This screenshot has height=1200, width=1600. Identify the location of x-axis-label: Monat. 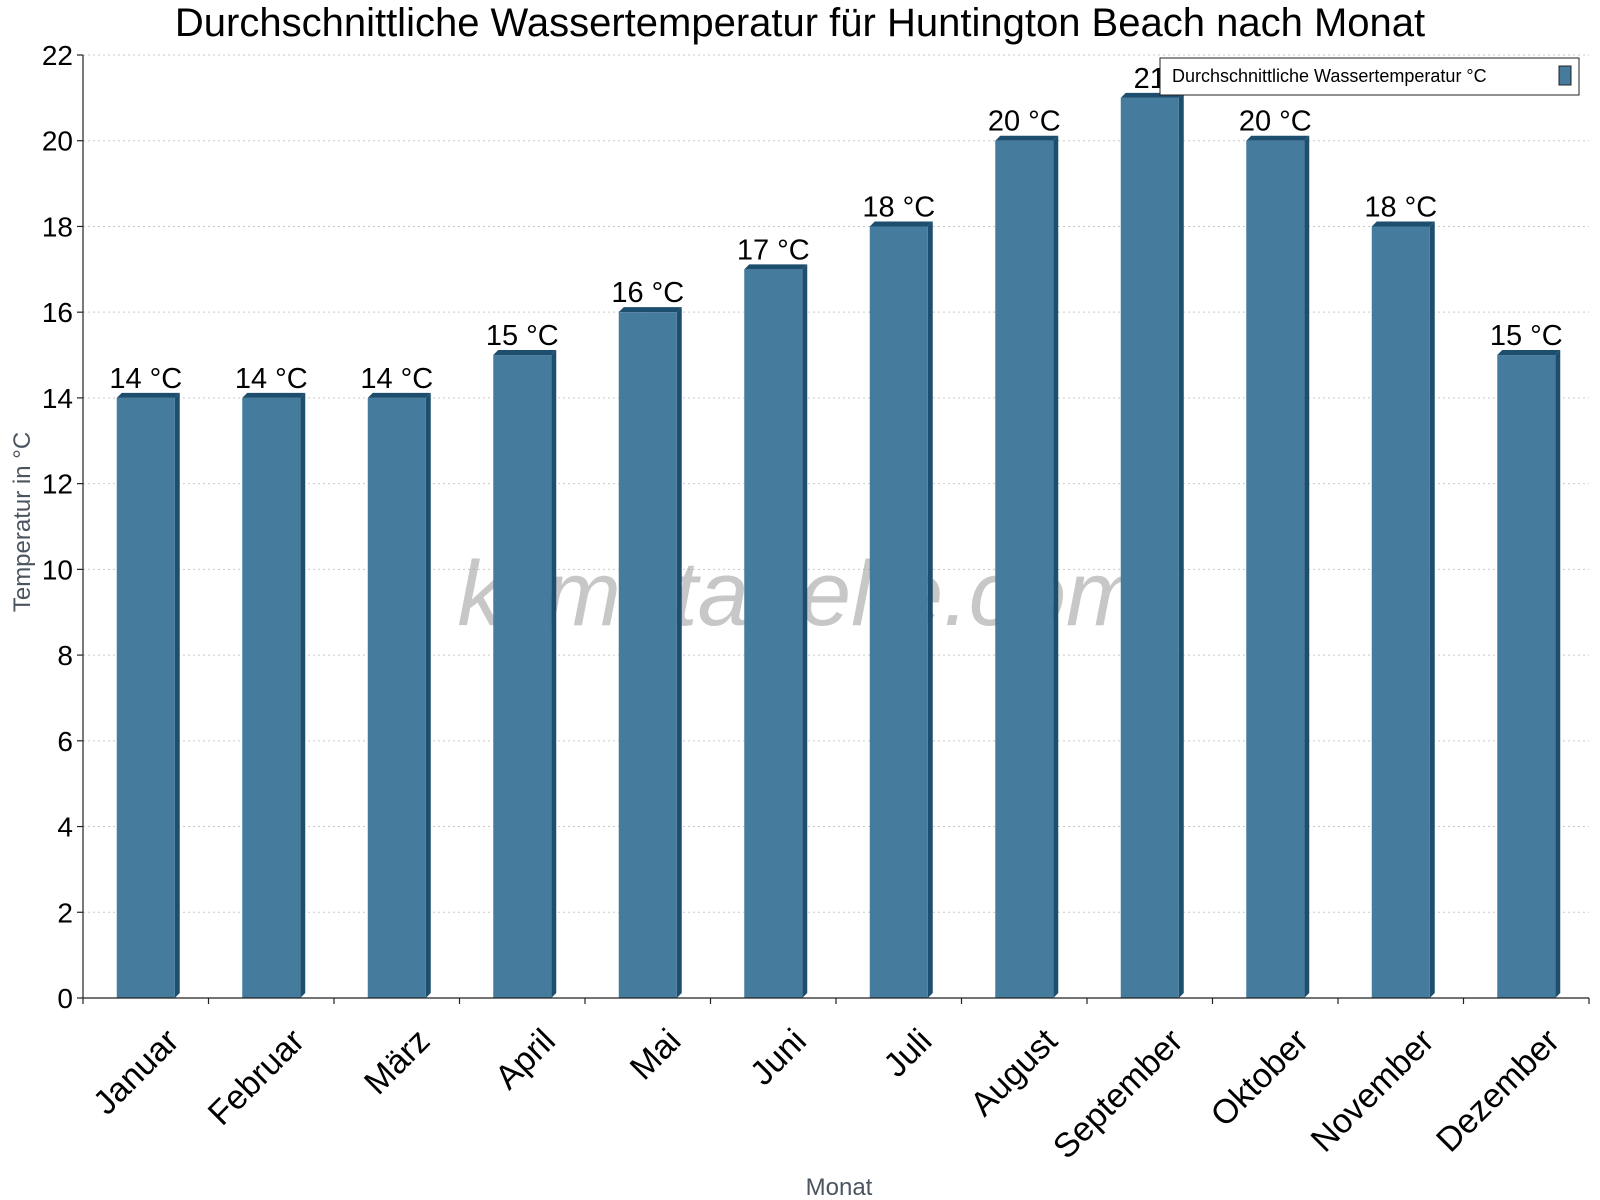
(839, 1187).